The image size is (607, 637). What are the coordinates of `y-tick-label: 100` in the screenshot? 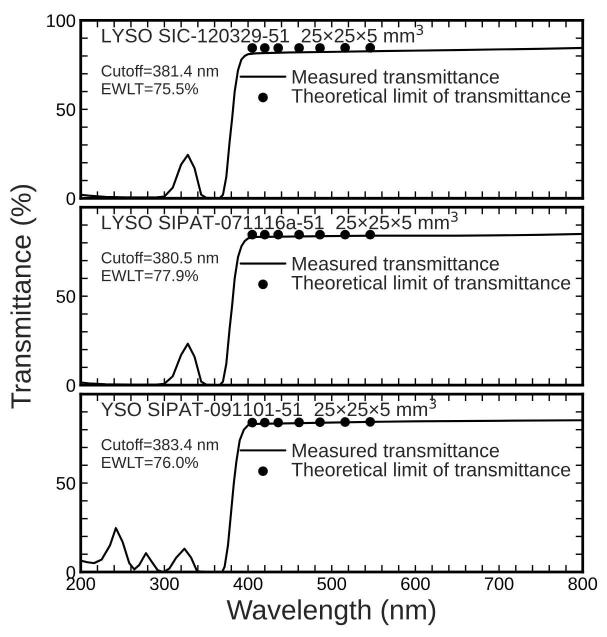 It's located at (61, 21).